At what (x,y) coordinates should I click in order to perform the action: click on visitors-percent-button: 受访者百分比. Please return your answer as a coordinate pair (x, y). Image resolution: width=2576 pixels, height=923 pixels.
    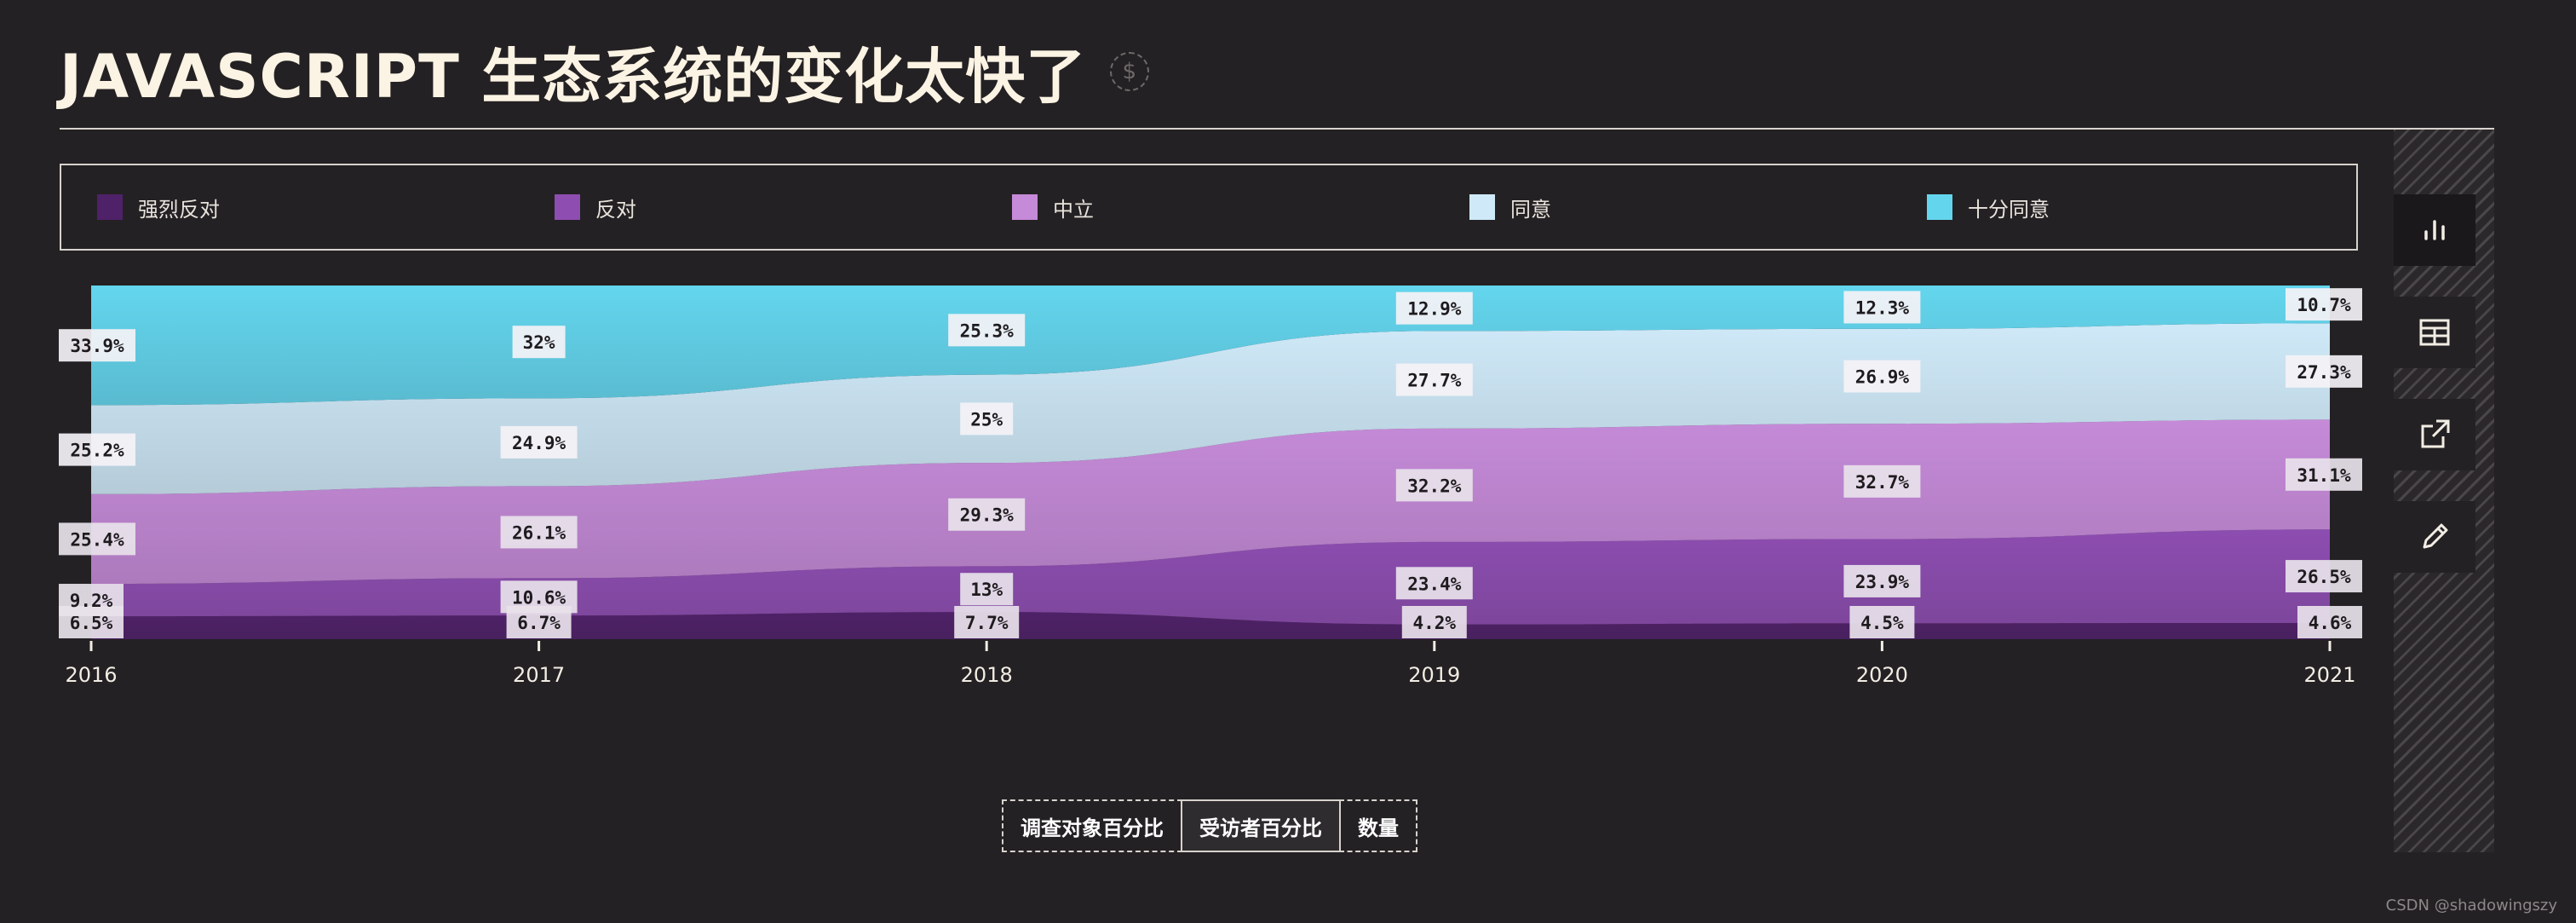
    Looking at the image, I should click on (1261, 825).